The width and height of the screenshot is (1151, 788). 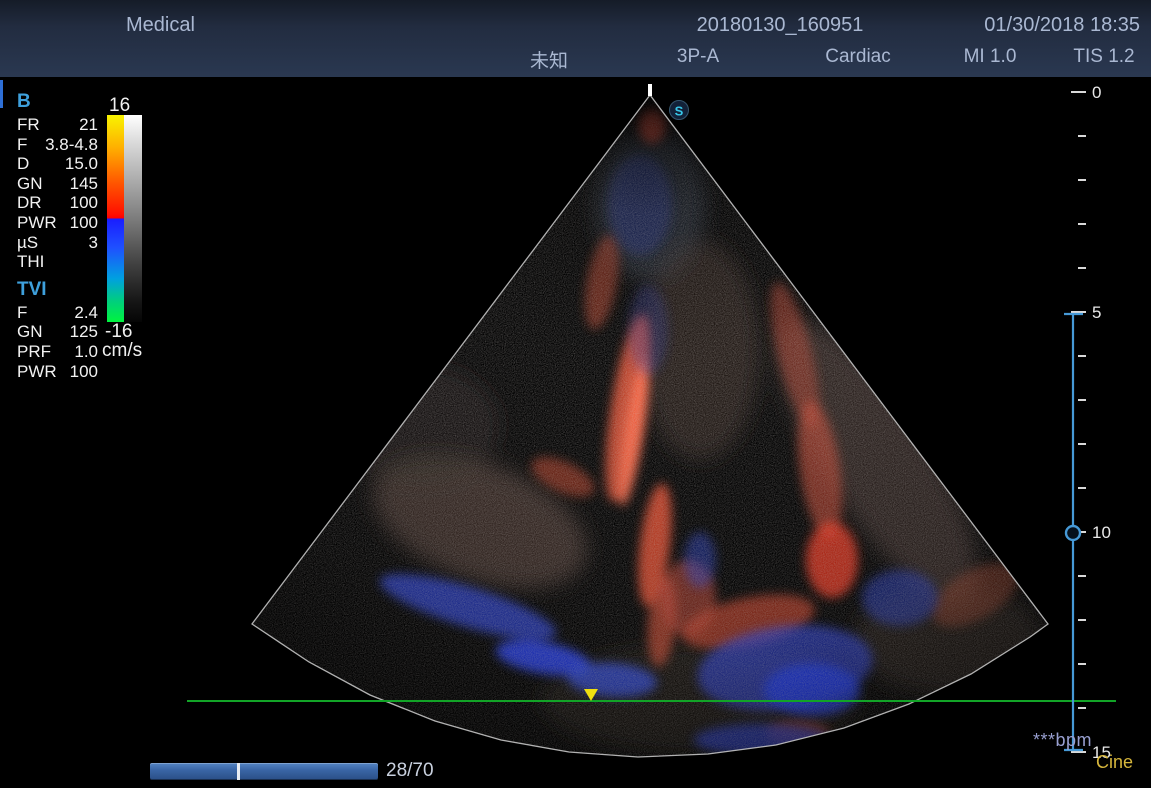 What do you see at coordinates (120, 105) in the screenshot?
I see `colorbar-max-label: 16` at bounding box center [120, 105].